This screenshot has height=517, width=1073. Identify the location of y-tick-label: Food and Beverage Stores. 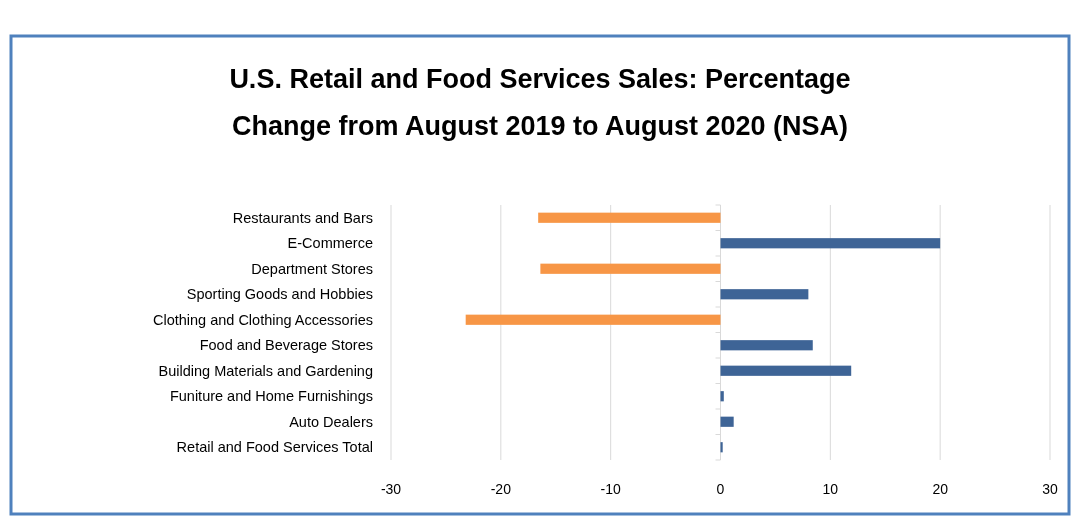
(286, 345).